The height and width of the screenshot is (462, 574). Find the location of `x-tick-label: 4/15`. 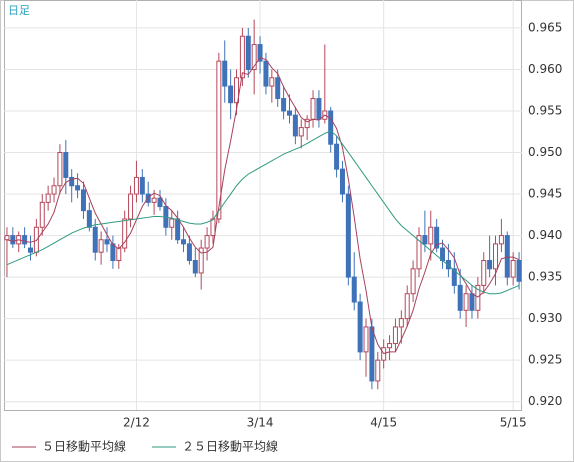

x-tick-label: 4/15 is located at coordinates (383, 423).